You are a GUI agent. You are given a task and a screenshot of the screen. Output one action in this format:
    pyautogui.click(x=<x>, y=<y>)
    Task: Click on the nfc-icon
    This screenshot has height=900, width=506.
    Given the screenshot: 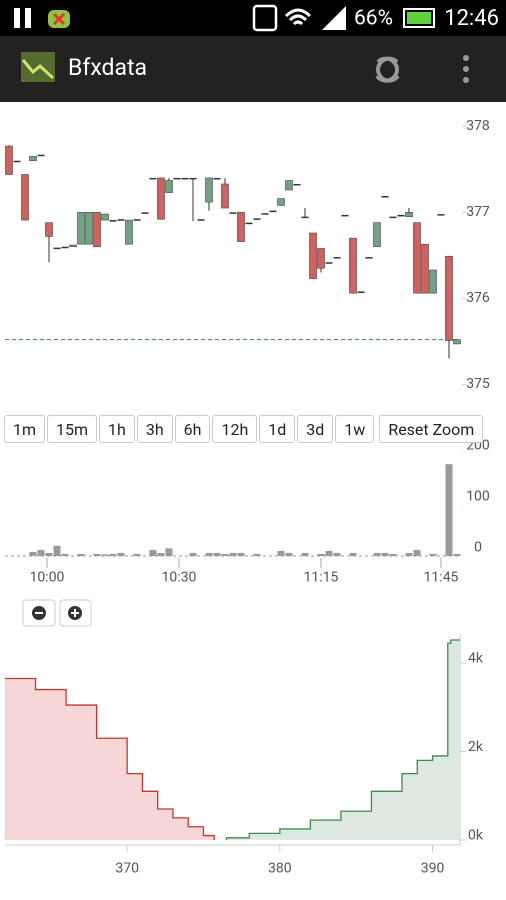 What is the action you would take?
    pyautogui.click(x=265, y=18)
    